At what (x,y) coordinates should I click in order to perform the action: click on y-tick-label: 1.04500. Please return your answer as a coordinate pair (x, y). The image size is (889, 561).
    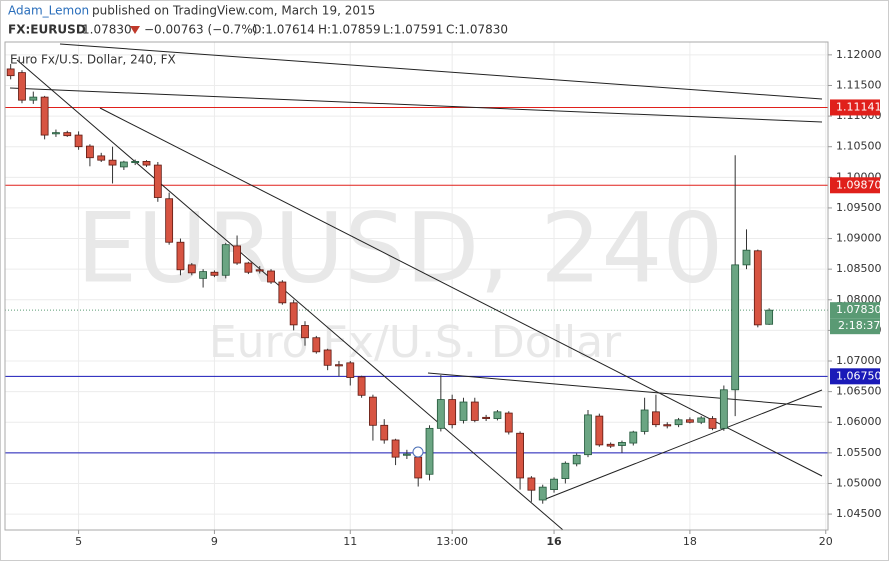
    Looking at the image, I should click on (859, 513).